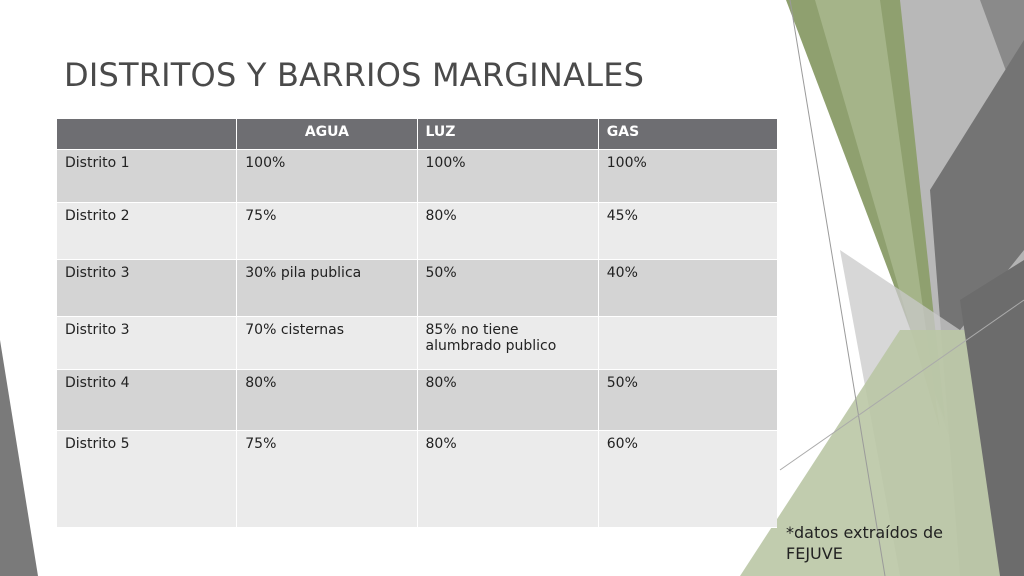  What do you see at coordinates (992, 418) in the screenshot?
I see `dark-gray-facet-bottom` at bounding box center [992, 418].